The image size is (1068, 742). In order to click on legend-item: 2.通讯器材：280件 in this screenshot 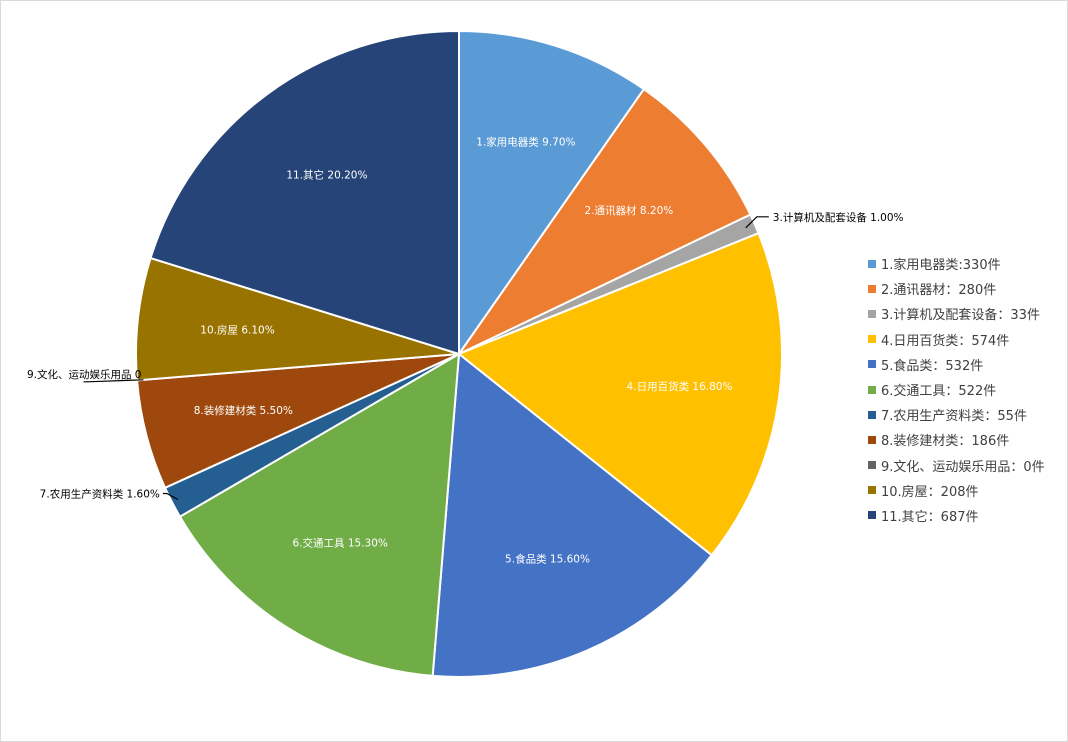, I will do `click(968, 288)`.